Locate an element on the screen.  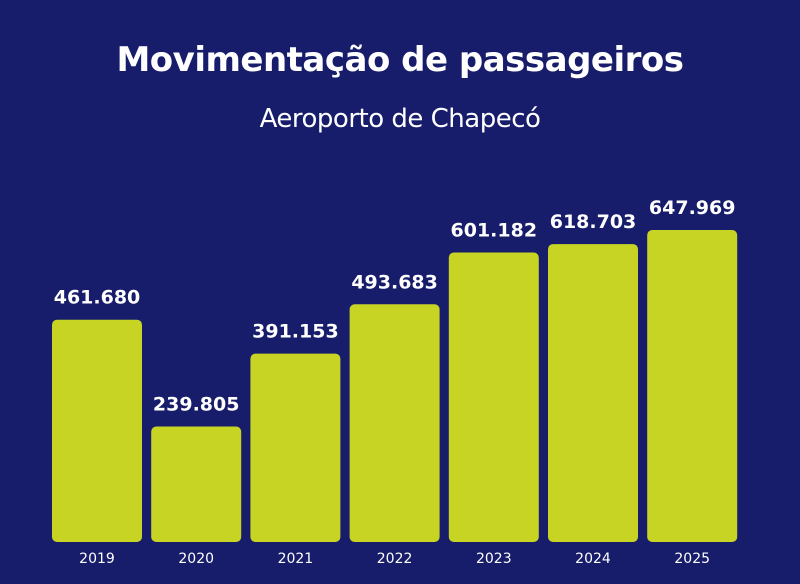
bar-2022 is located at coordinates (394, 423).